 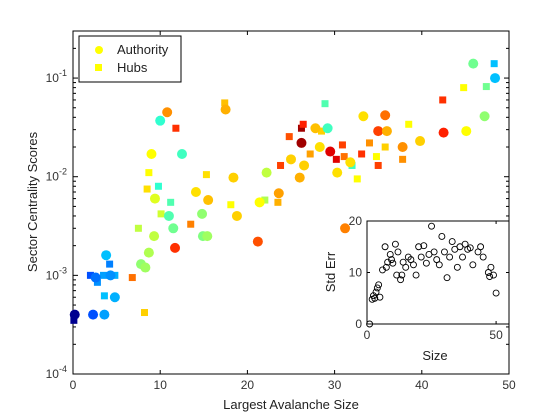 What do you see at coordinates (63, 369) in the screenshot?
I see `main-y-tick-exponent: -4` at bounding box center [63, 369].